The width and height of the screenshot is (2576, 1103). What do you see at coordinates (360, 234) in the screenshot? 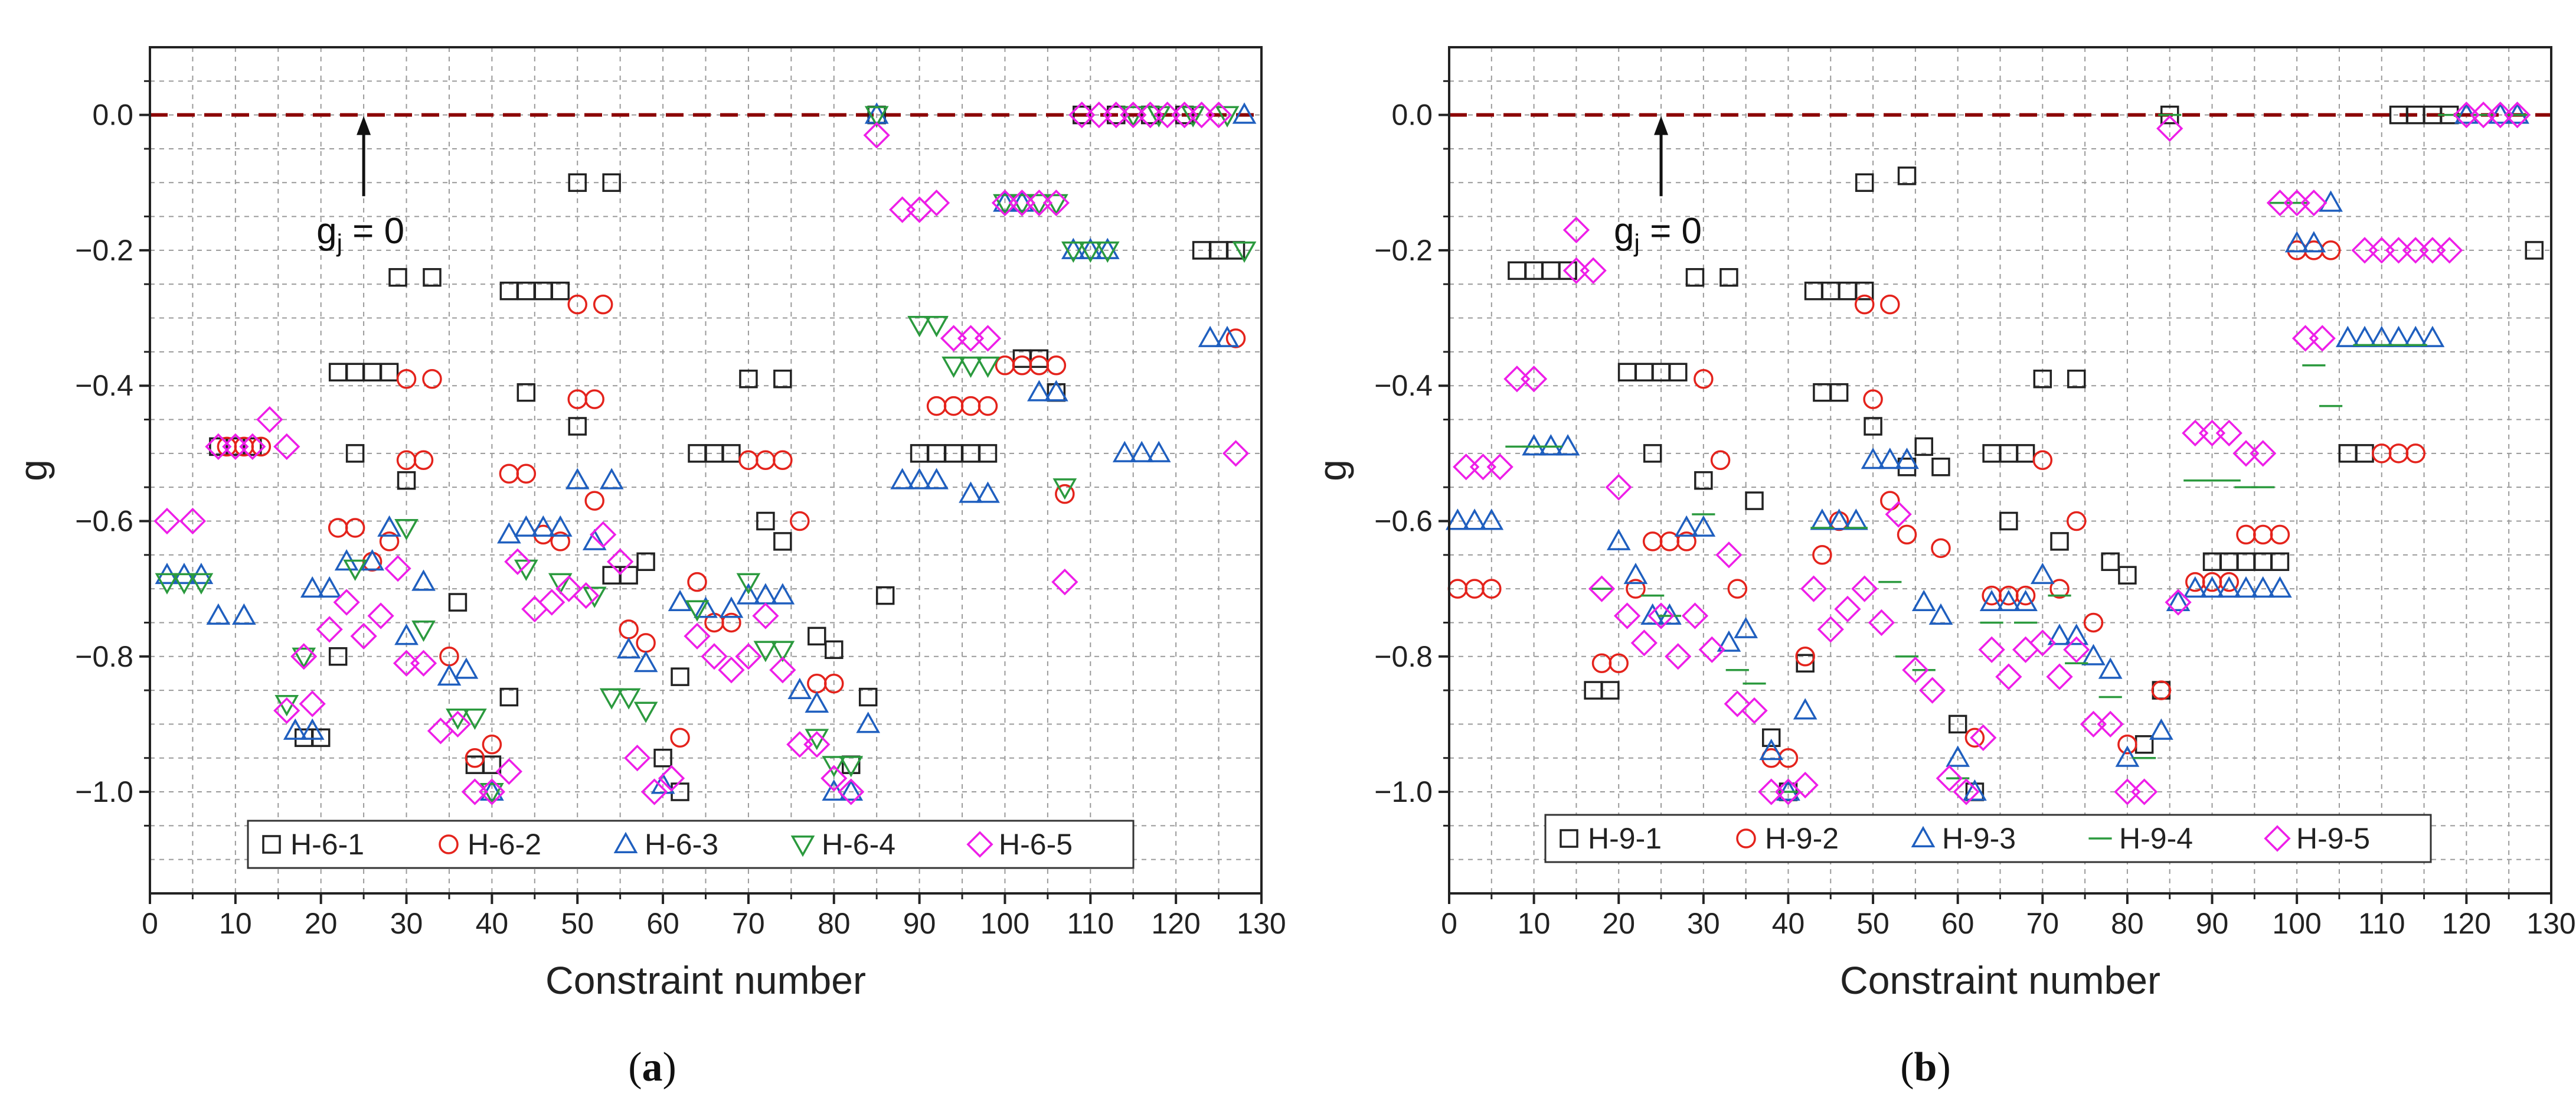
I see `annotation-label-a: gj = 0` at bounding box center [360, 234].